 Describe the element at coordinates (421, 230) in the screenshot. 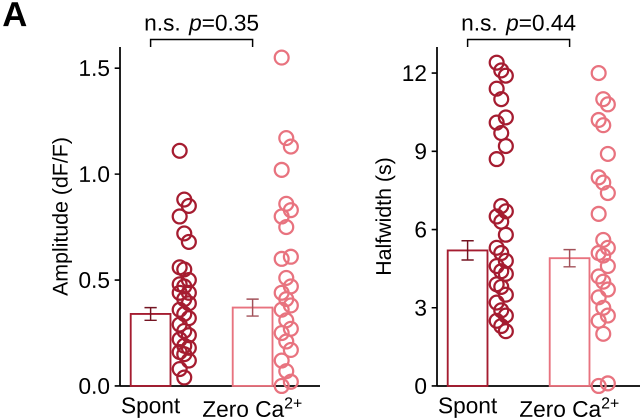

I see `y-tick-label: 6` at that location.